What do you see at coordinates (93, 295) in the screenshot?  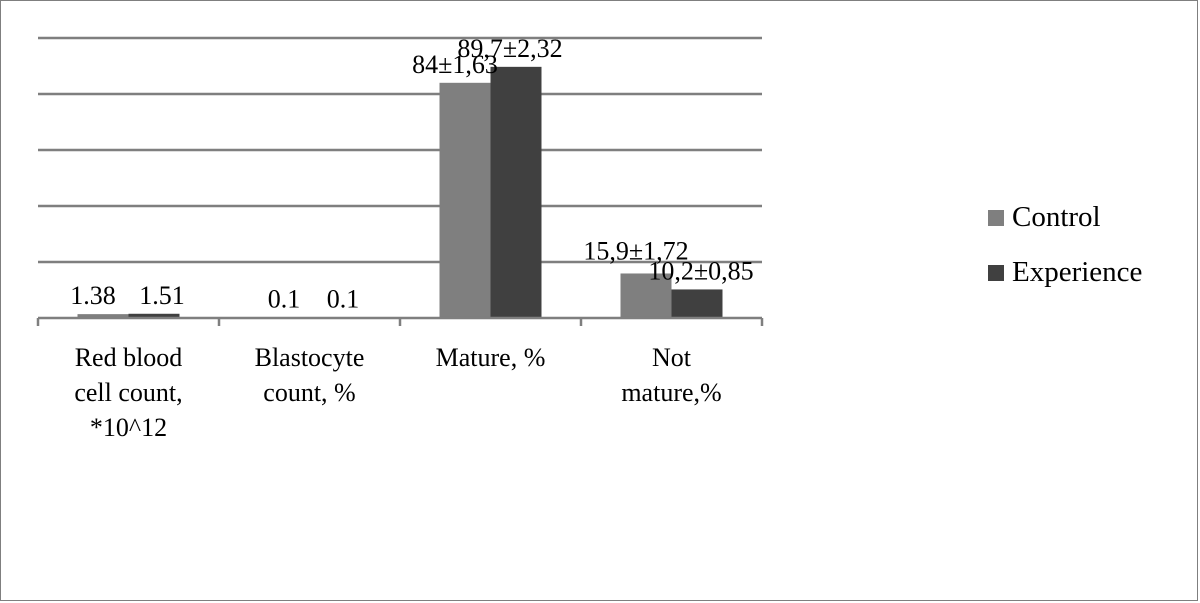 I see `data-label-control-0: 1.38` at bounding box center [93, 295].